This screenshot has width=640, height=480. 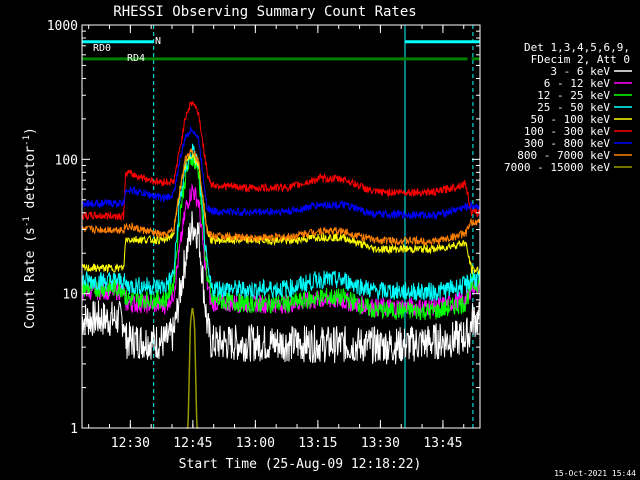 I want to click on x-tick-label-1: 12:30, so click(x=130, y=443).